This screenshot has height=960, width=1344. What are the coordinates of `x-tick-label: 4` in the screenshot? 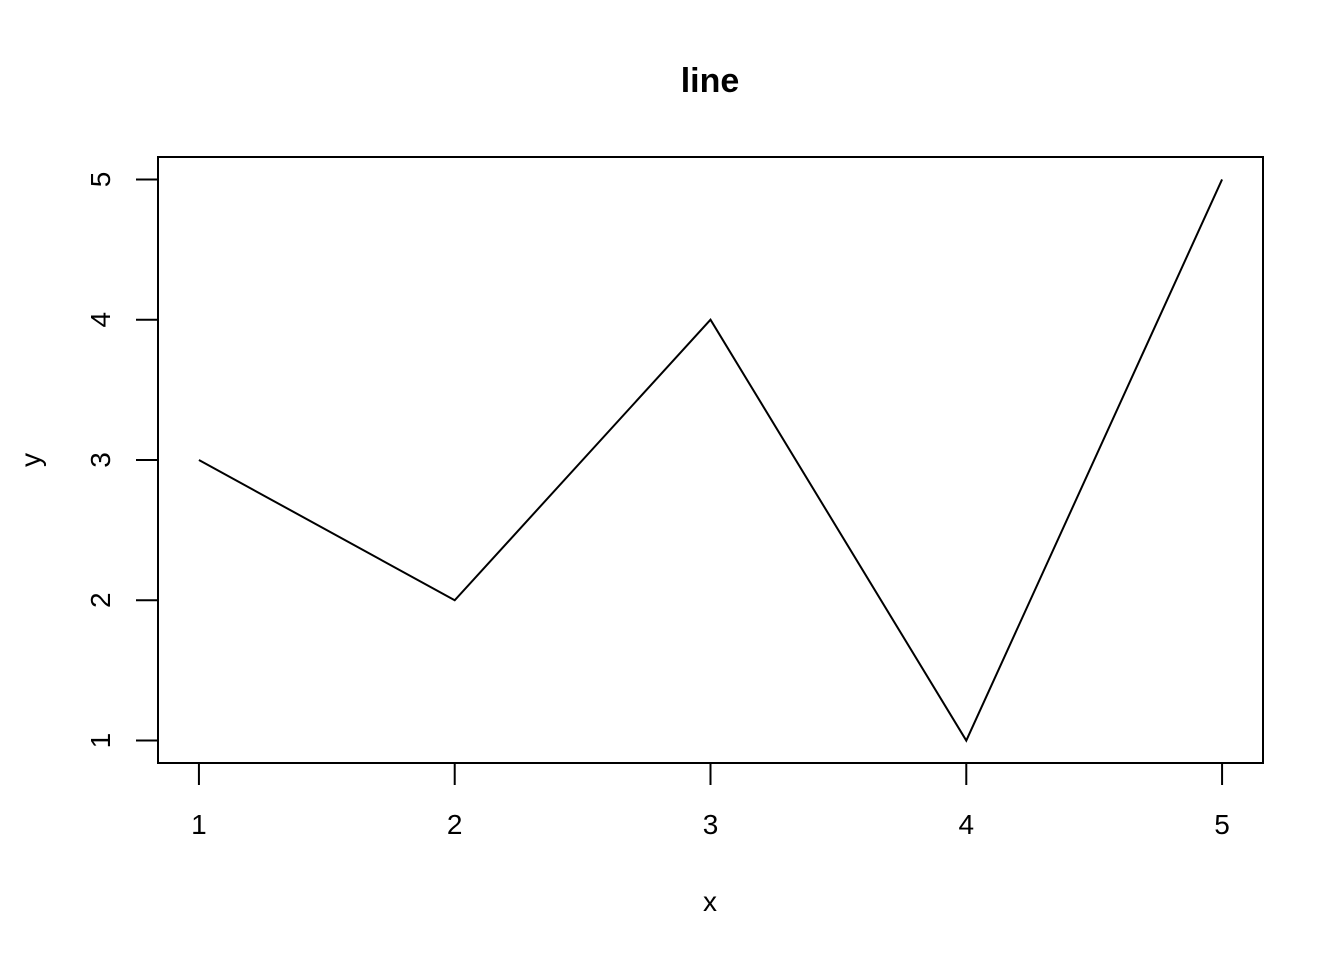 It's located at (966, 824).